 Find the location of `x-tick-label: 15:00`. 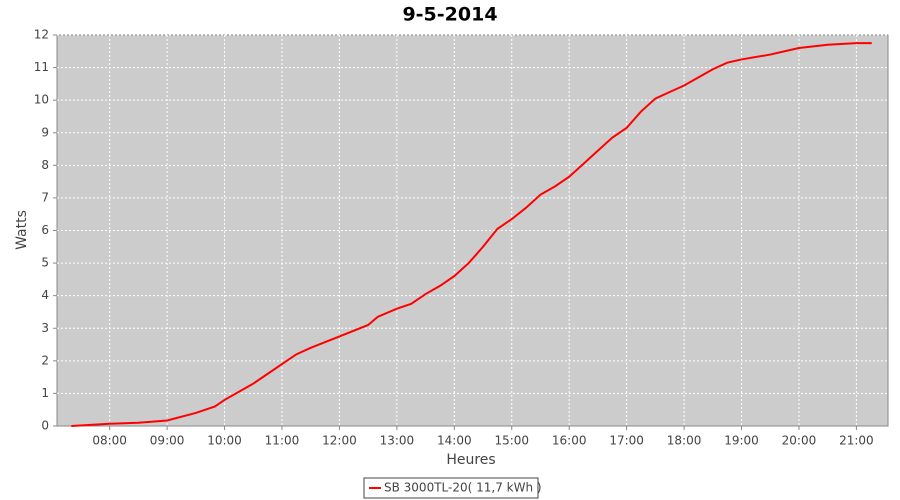

x-tick-label: 15:00 is located at coordinates (511, 441).